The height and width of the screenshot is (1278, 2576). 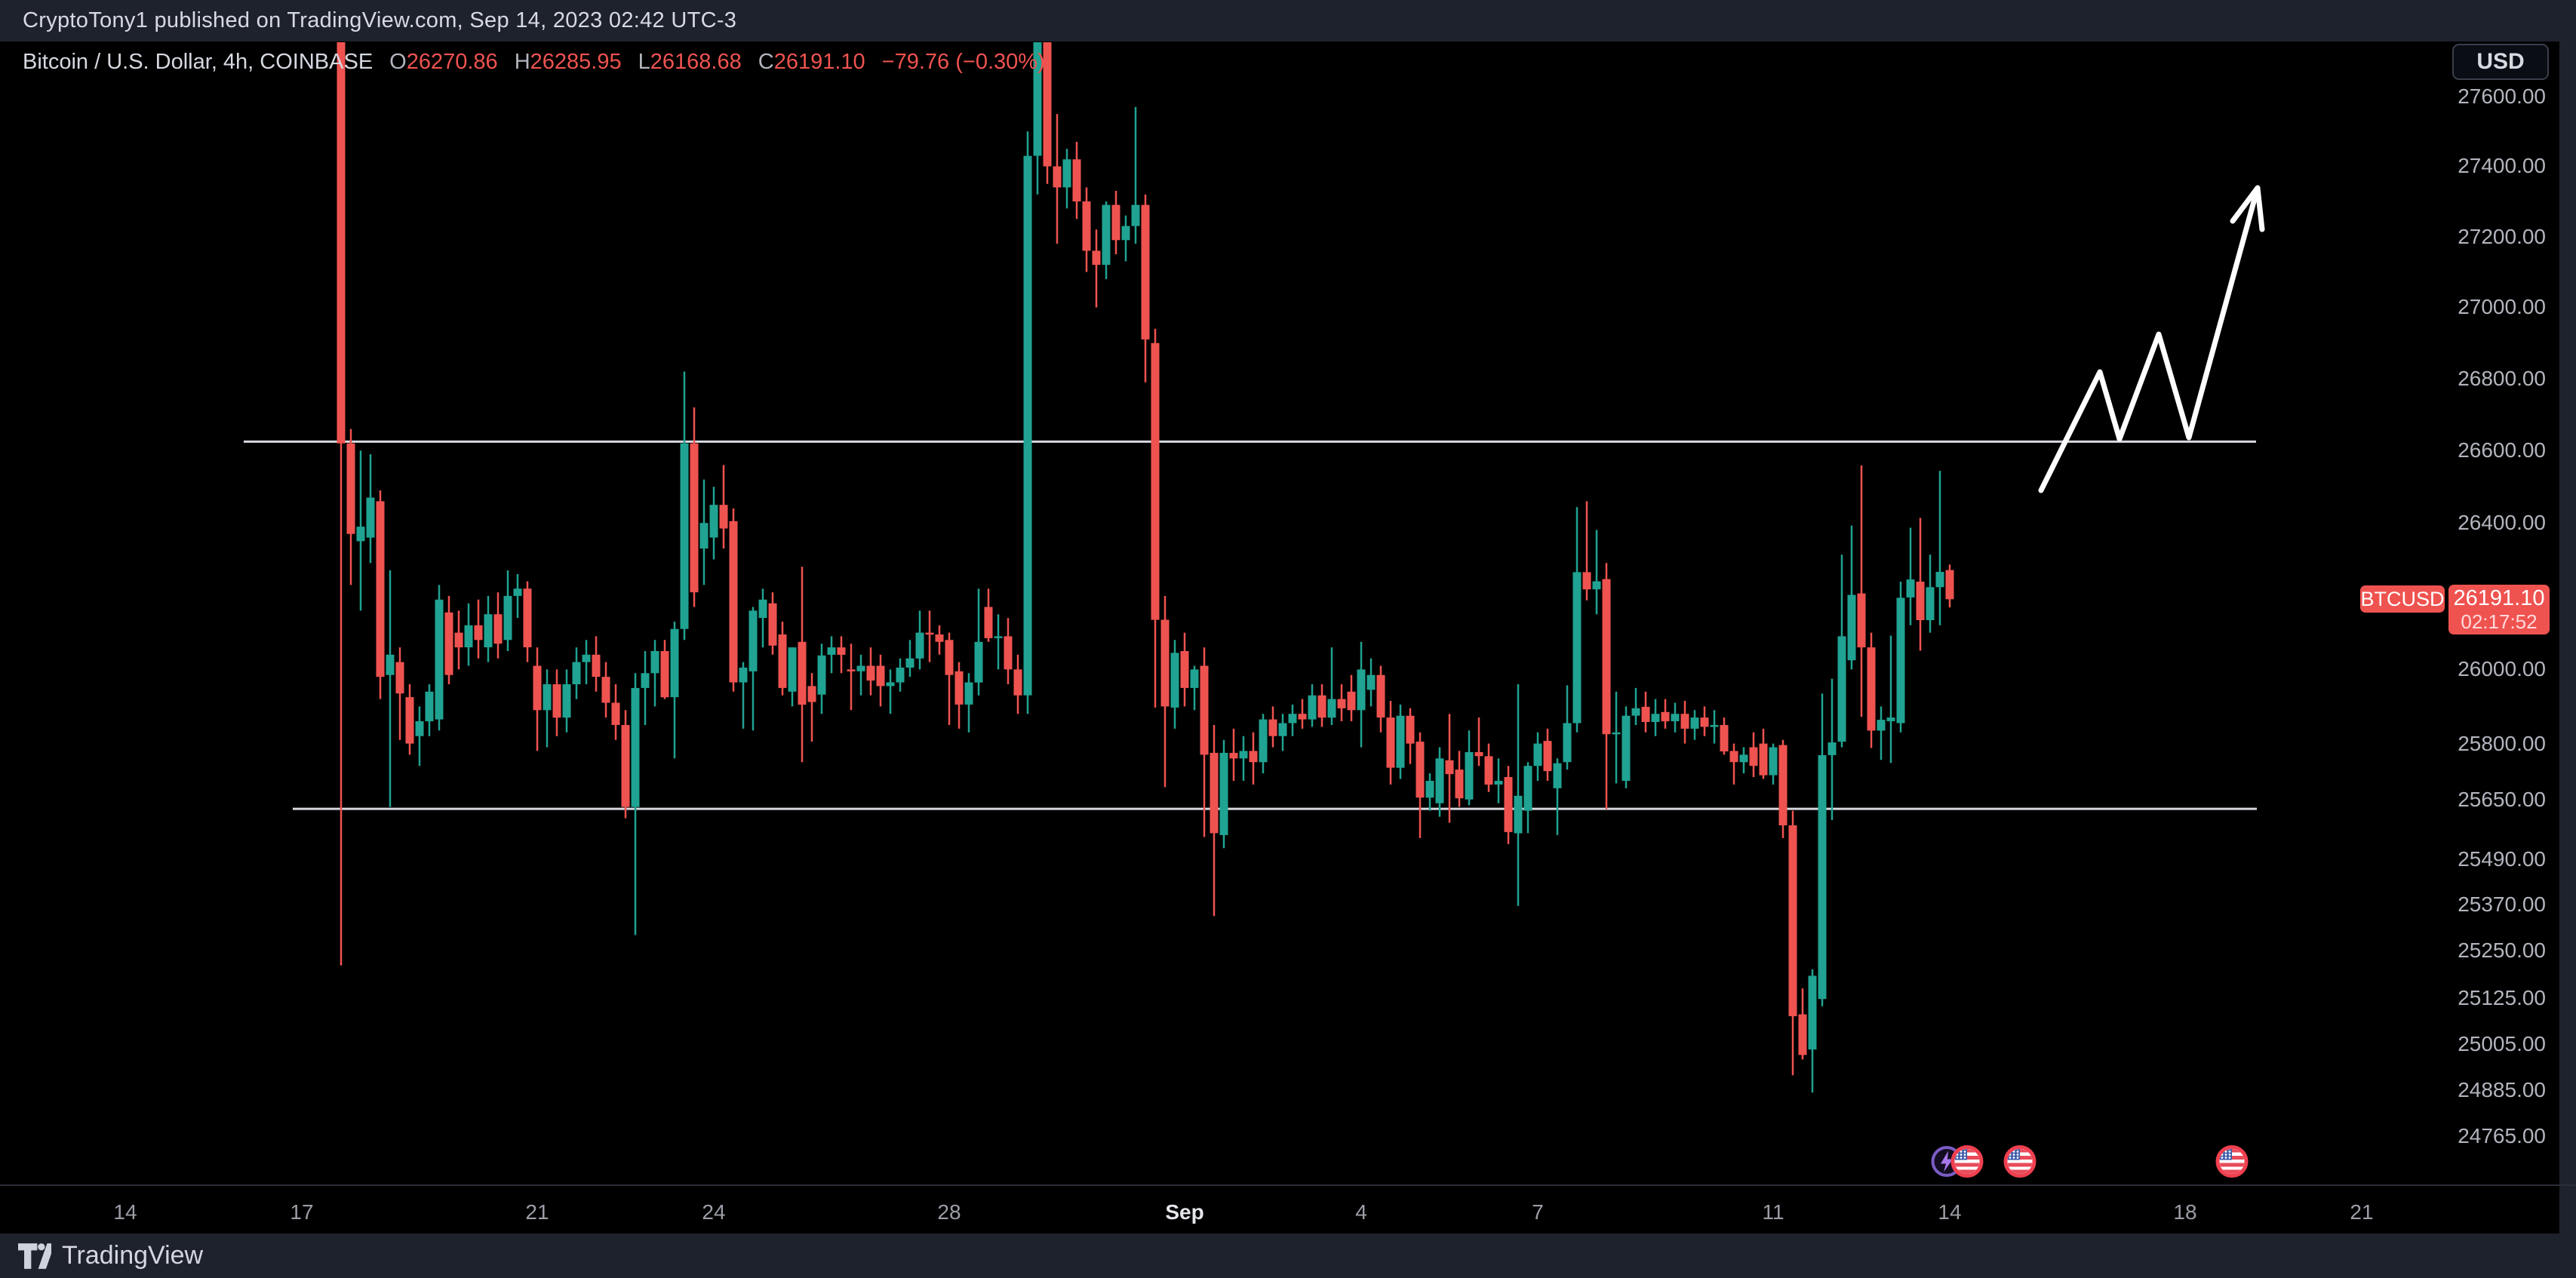 What do you see at coordinates (2502, 668) in the screenshot?
I see `price-tick-label: 26000.00` at bounding box center [2502, 668].